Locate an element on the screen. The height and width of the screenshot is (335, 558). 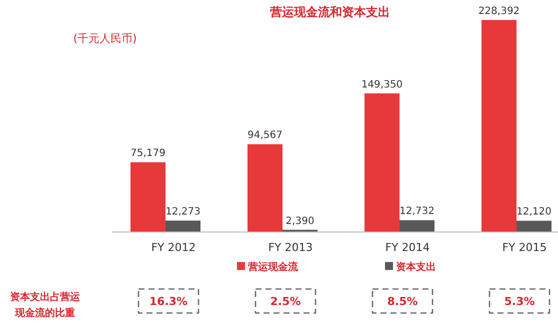
data-label: 2,390 is located at coordinates (300, 221).